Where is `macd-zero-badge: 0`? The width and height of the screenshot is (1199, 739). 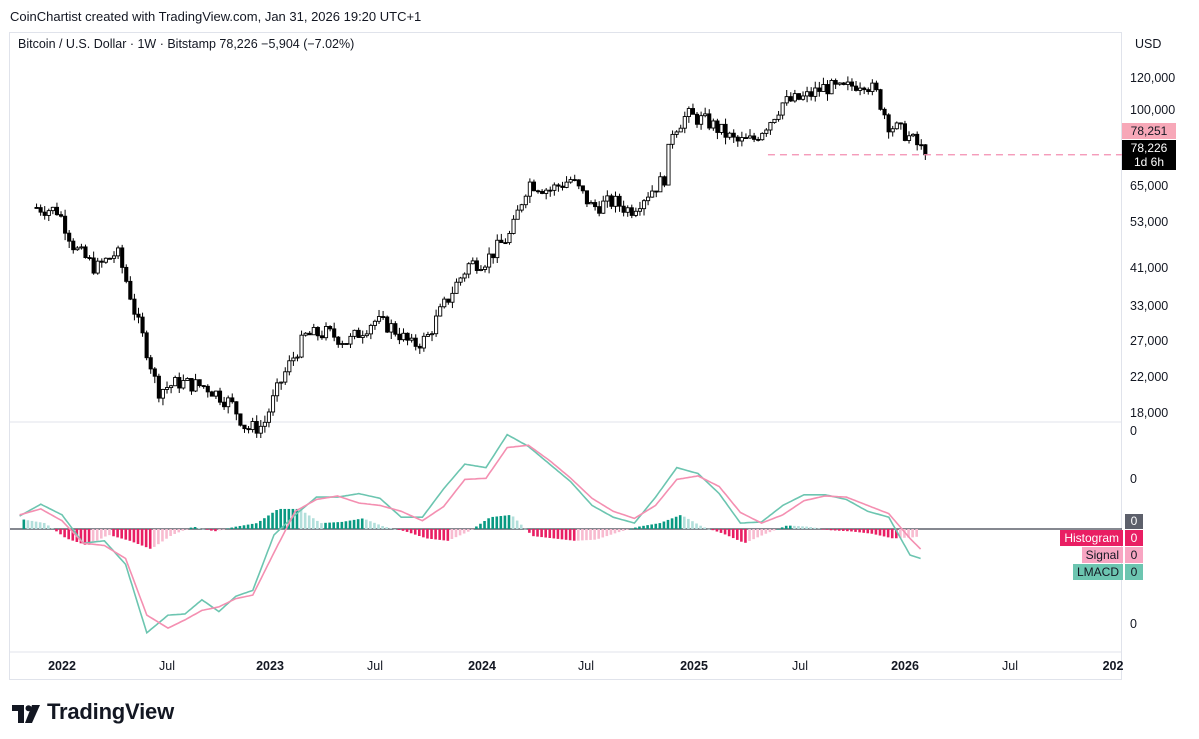
macd-zero-badge: 0 is located at coordinates (1134, 521).